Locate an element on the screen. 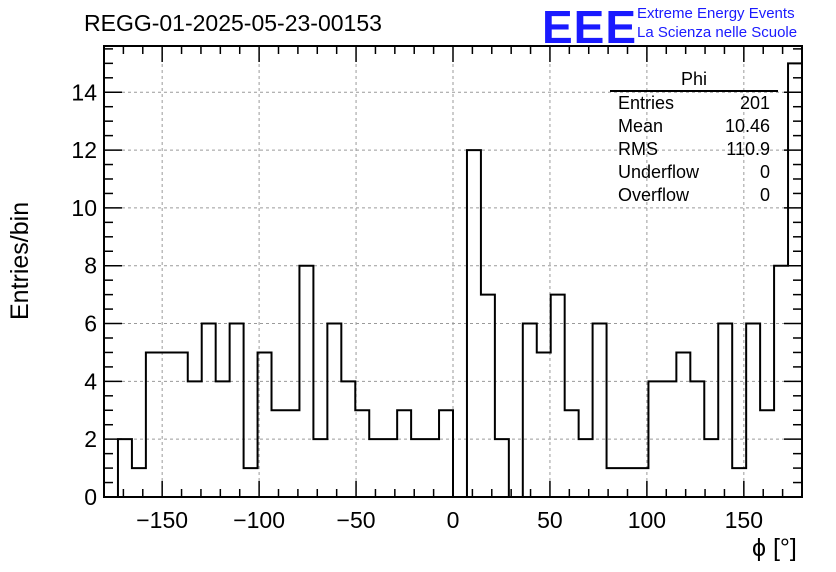 This screenshot has width=836, height=572. eee-logo: EEE is located at coordinates (590, 27).